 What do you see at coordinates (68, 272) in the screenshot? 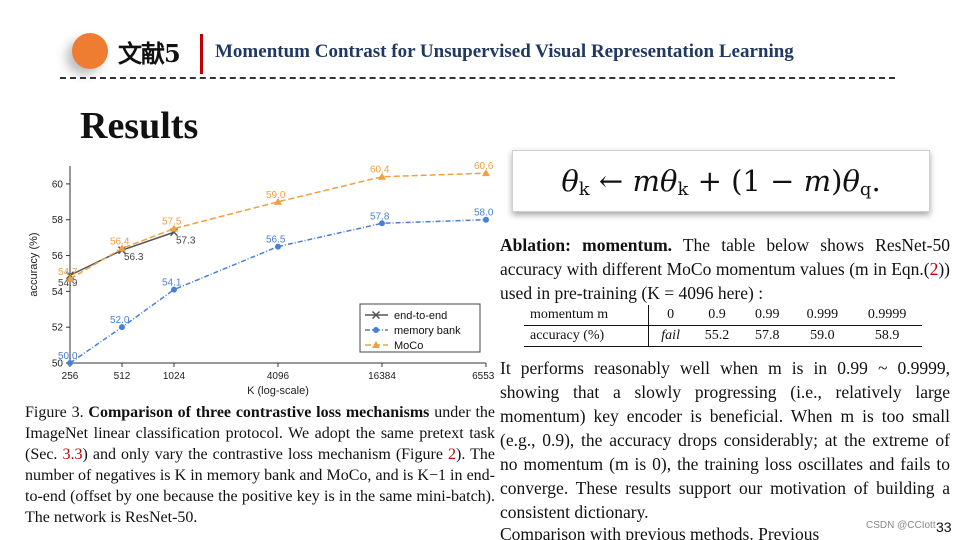
I see `data-label: 54.7` at bounding box center [68, 272].